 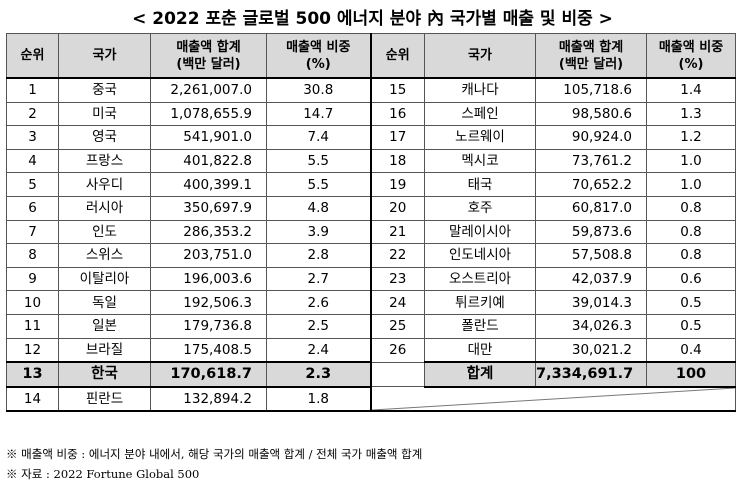 I want to click on table-row: 5 사우디 400,399.1 5.5 19 태국 70,652.2 1.0, so click(x=371, y=184).